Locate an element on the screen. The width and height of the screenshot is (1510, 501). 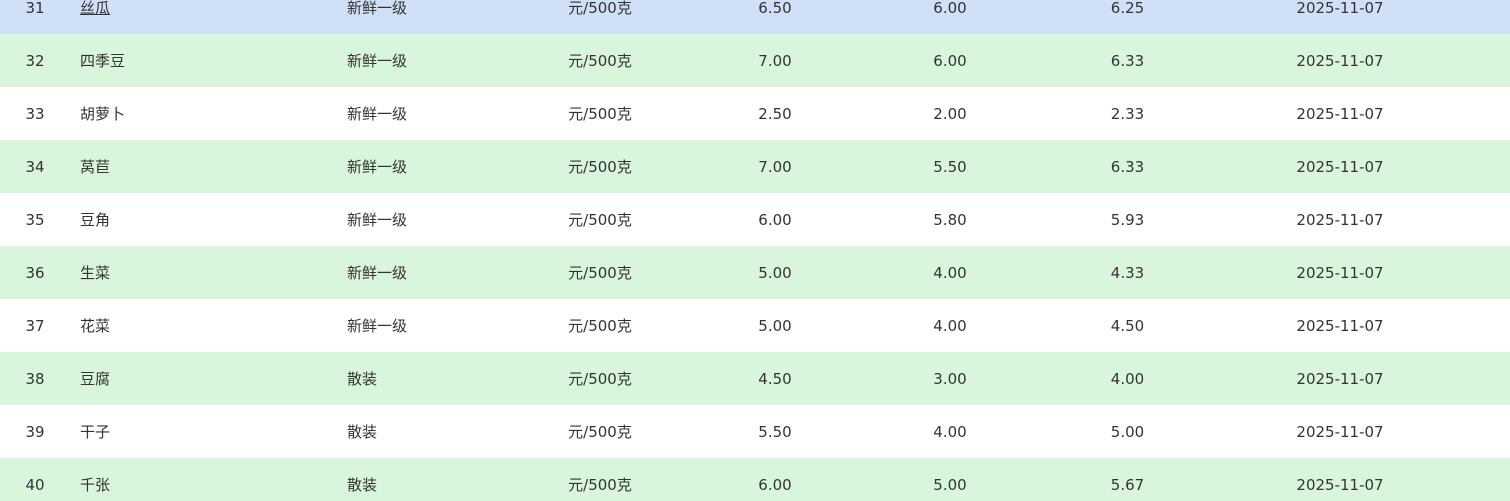
price1-cell: 6.50 is located at coordinates (775, 8).